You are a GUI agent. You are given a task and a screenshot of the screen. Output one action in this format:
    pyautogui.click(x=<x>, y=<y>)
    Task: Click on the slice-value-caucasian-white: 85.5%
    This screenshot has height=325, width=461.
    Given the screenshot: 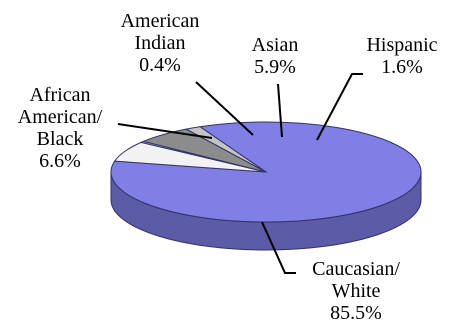 What is the action you would take?
    pyautogui.click(x=356, y=313)
    